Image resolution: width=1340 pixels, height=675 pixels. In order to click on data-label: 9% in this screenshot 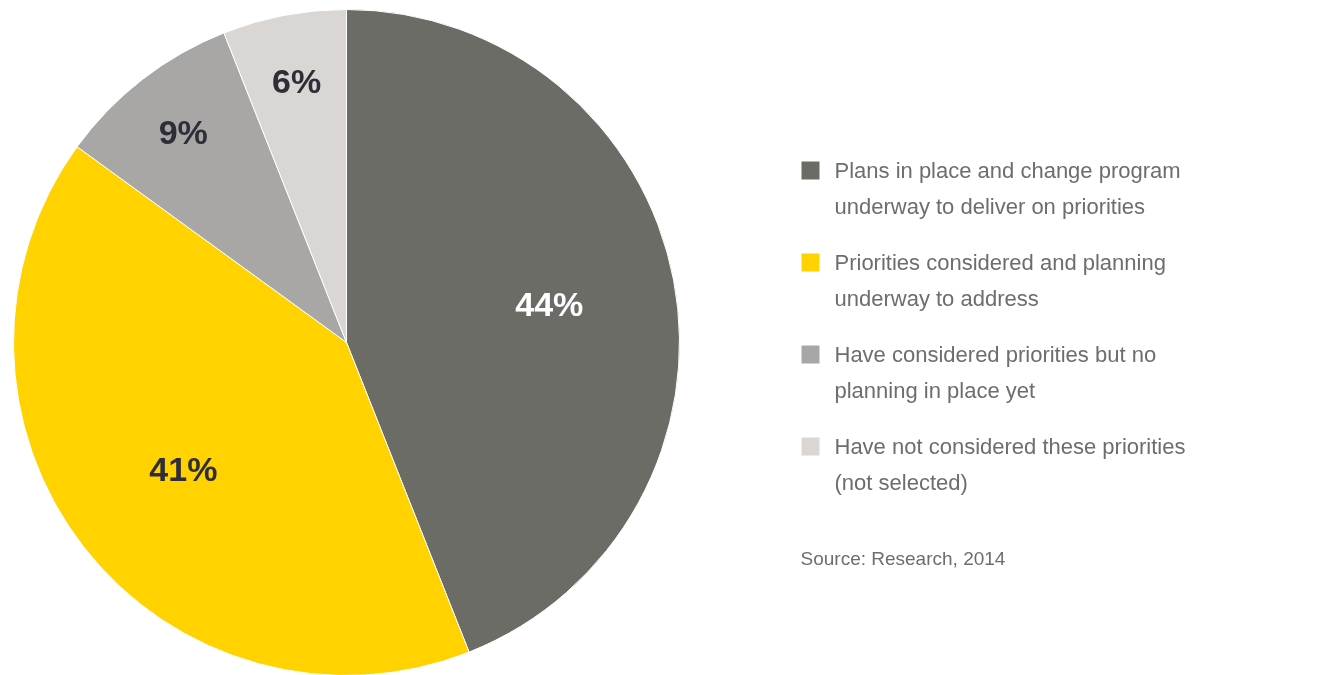, I will do `click(183, 132)`.